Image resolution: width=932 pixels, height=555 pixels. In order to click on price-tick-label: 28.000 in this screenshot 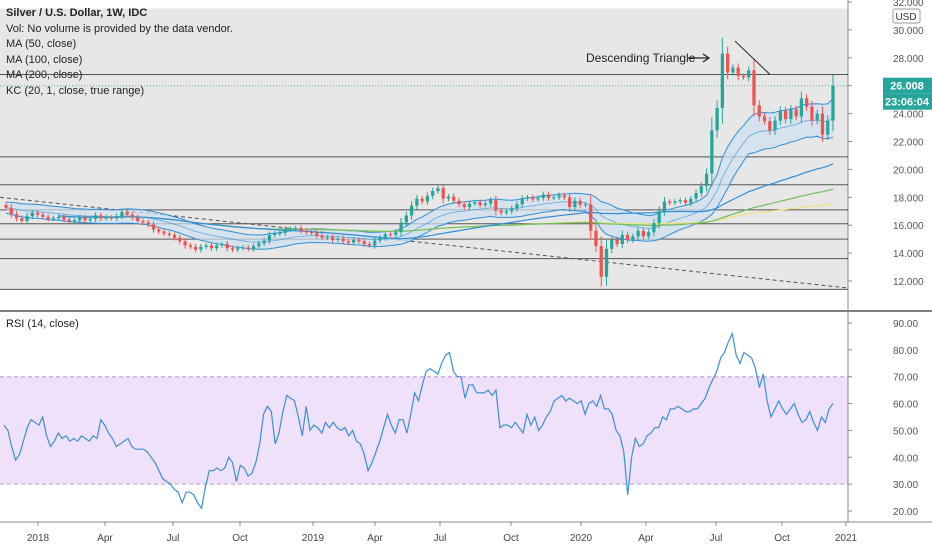, I will do `click(908, 59)`.